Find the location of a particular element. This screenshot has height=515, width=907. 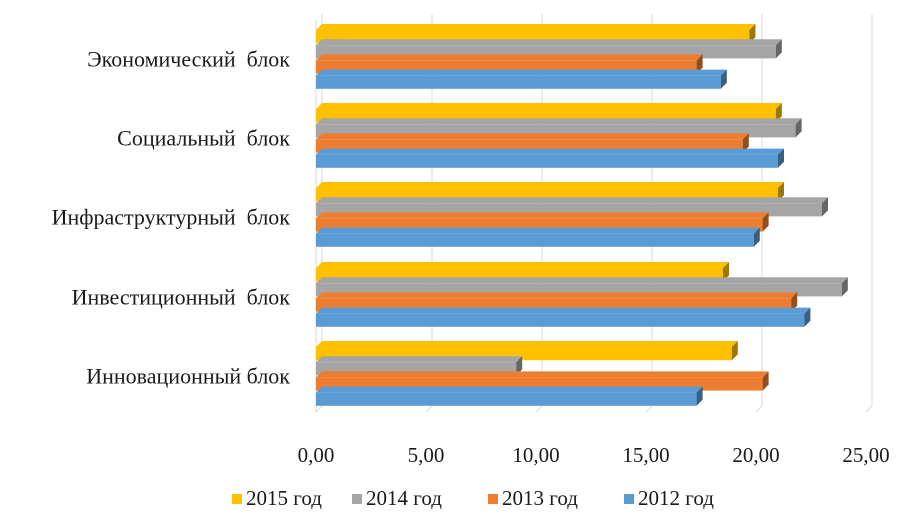

x-tick-labels: 0,00 5,00 10,00 15,00 20,00 25,00 is located at coordinates (594, 455).